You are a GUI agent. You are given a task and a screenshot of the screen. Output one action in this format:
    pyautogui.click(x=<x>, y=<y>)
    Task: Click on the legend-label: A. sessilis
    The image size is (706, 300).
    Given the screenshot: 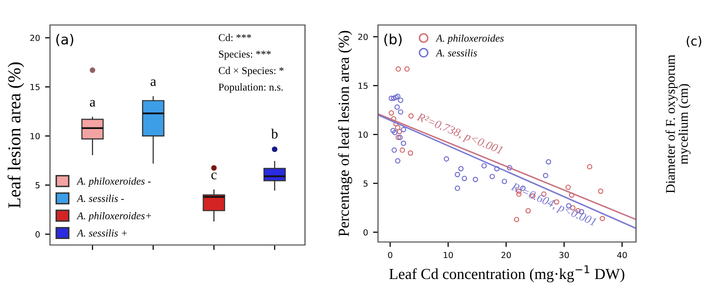 What is the action you would take?
    pyautogui.click(x=456, y=53)
    